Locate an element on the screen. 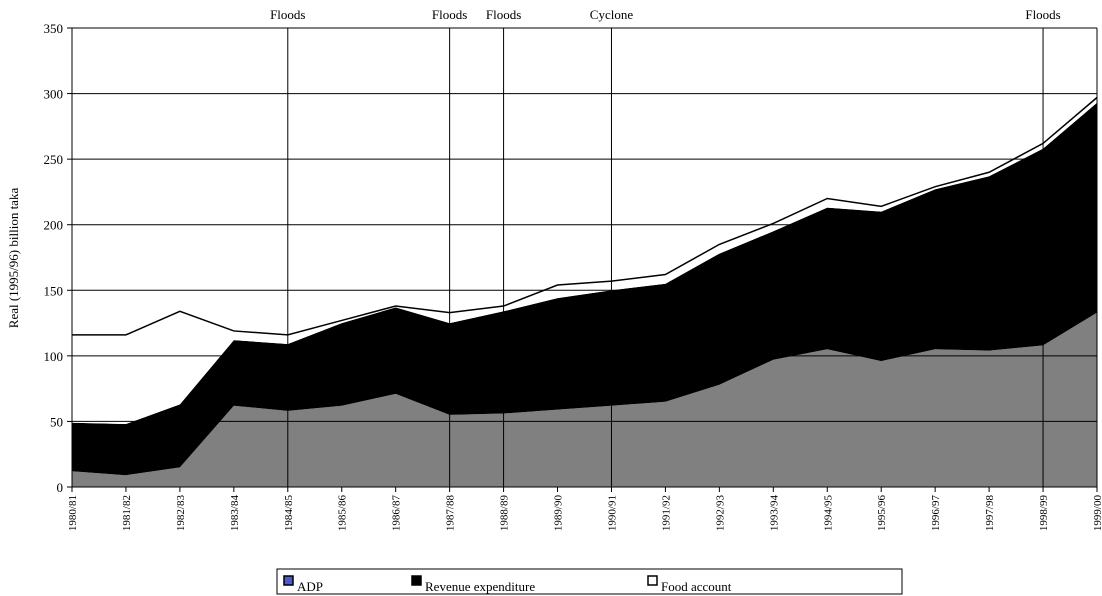 The width and height of the screenshot is (1102, 596). x-tick-label: 1985/86 is located at coordinates (343, 513).